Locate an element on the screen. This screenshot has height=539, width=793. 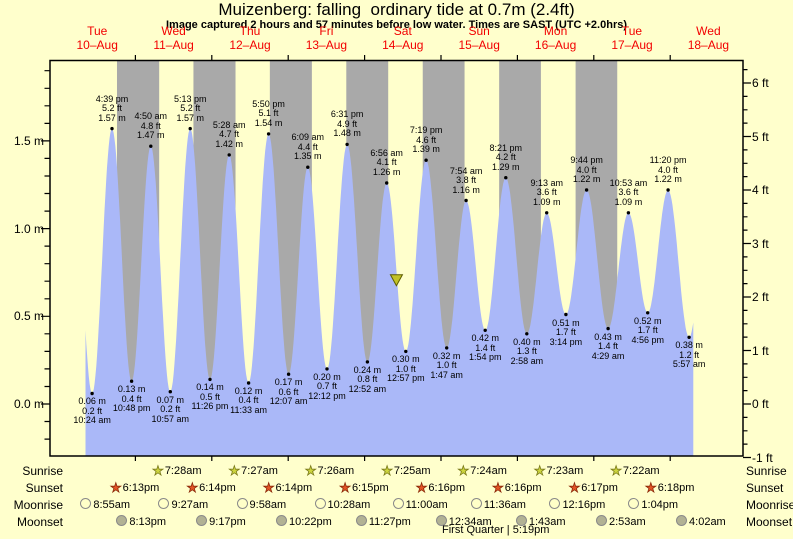
tide-label-line: 1:47 am is located at coordinates (446, 374).